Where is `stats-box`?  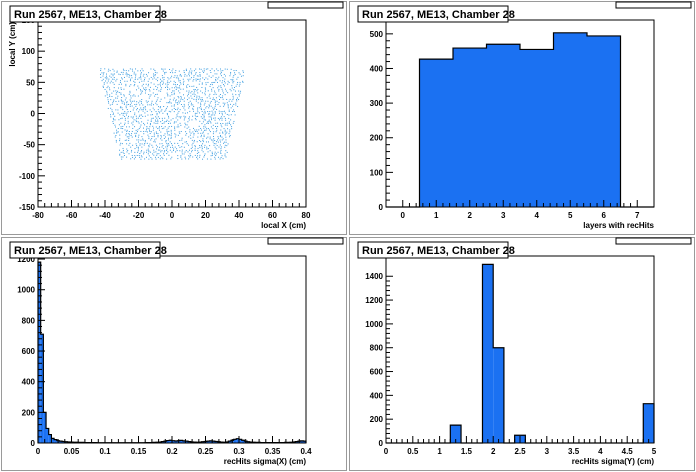 stats-box is located at coordinates (653, 241).